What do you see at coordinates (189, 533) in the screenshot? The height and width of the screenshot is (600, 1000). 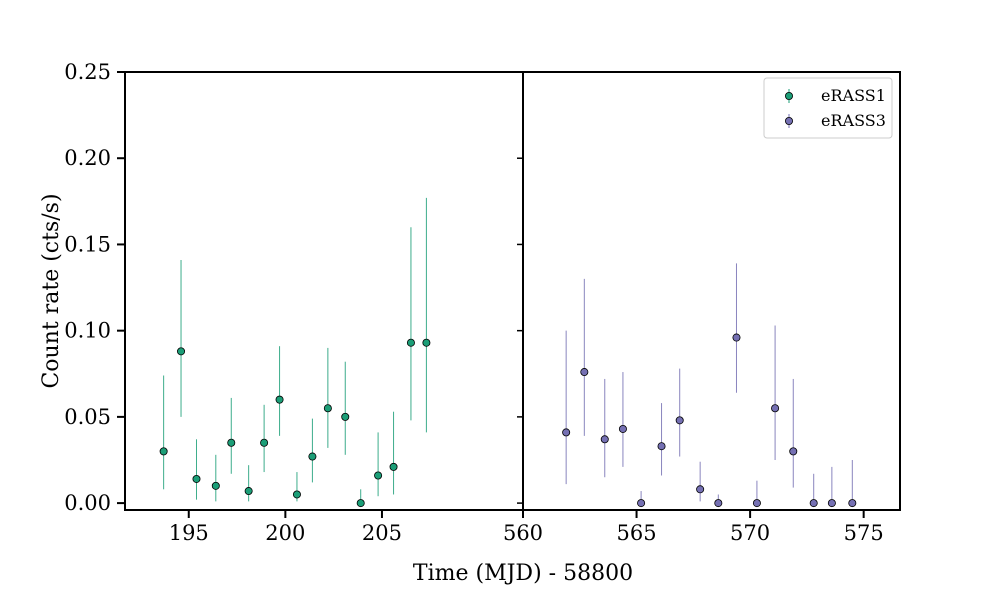 I see `x-tick-label: 195` at bounding box center [189, 533].